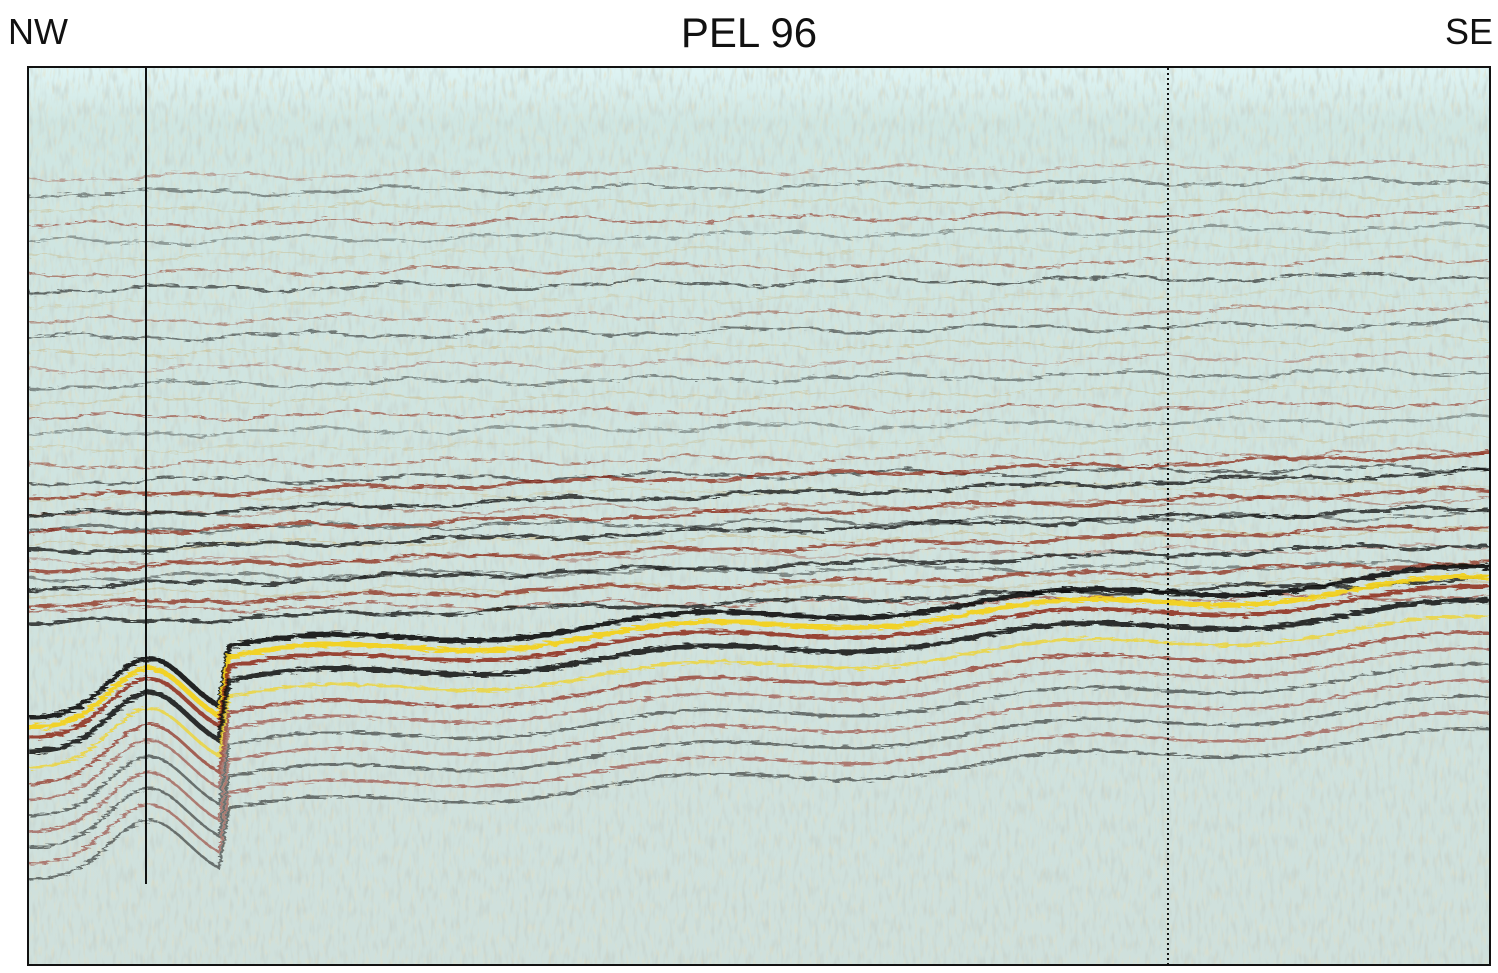 The image size is (1498, 973). Describe the element at coordinates (38, 31) in the screenshot. I see `nw-direction-label: NW` at that location.